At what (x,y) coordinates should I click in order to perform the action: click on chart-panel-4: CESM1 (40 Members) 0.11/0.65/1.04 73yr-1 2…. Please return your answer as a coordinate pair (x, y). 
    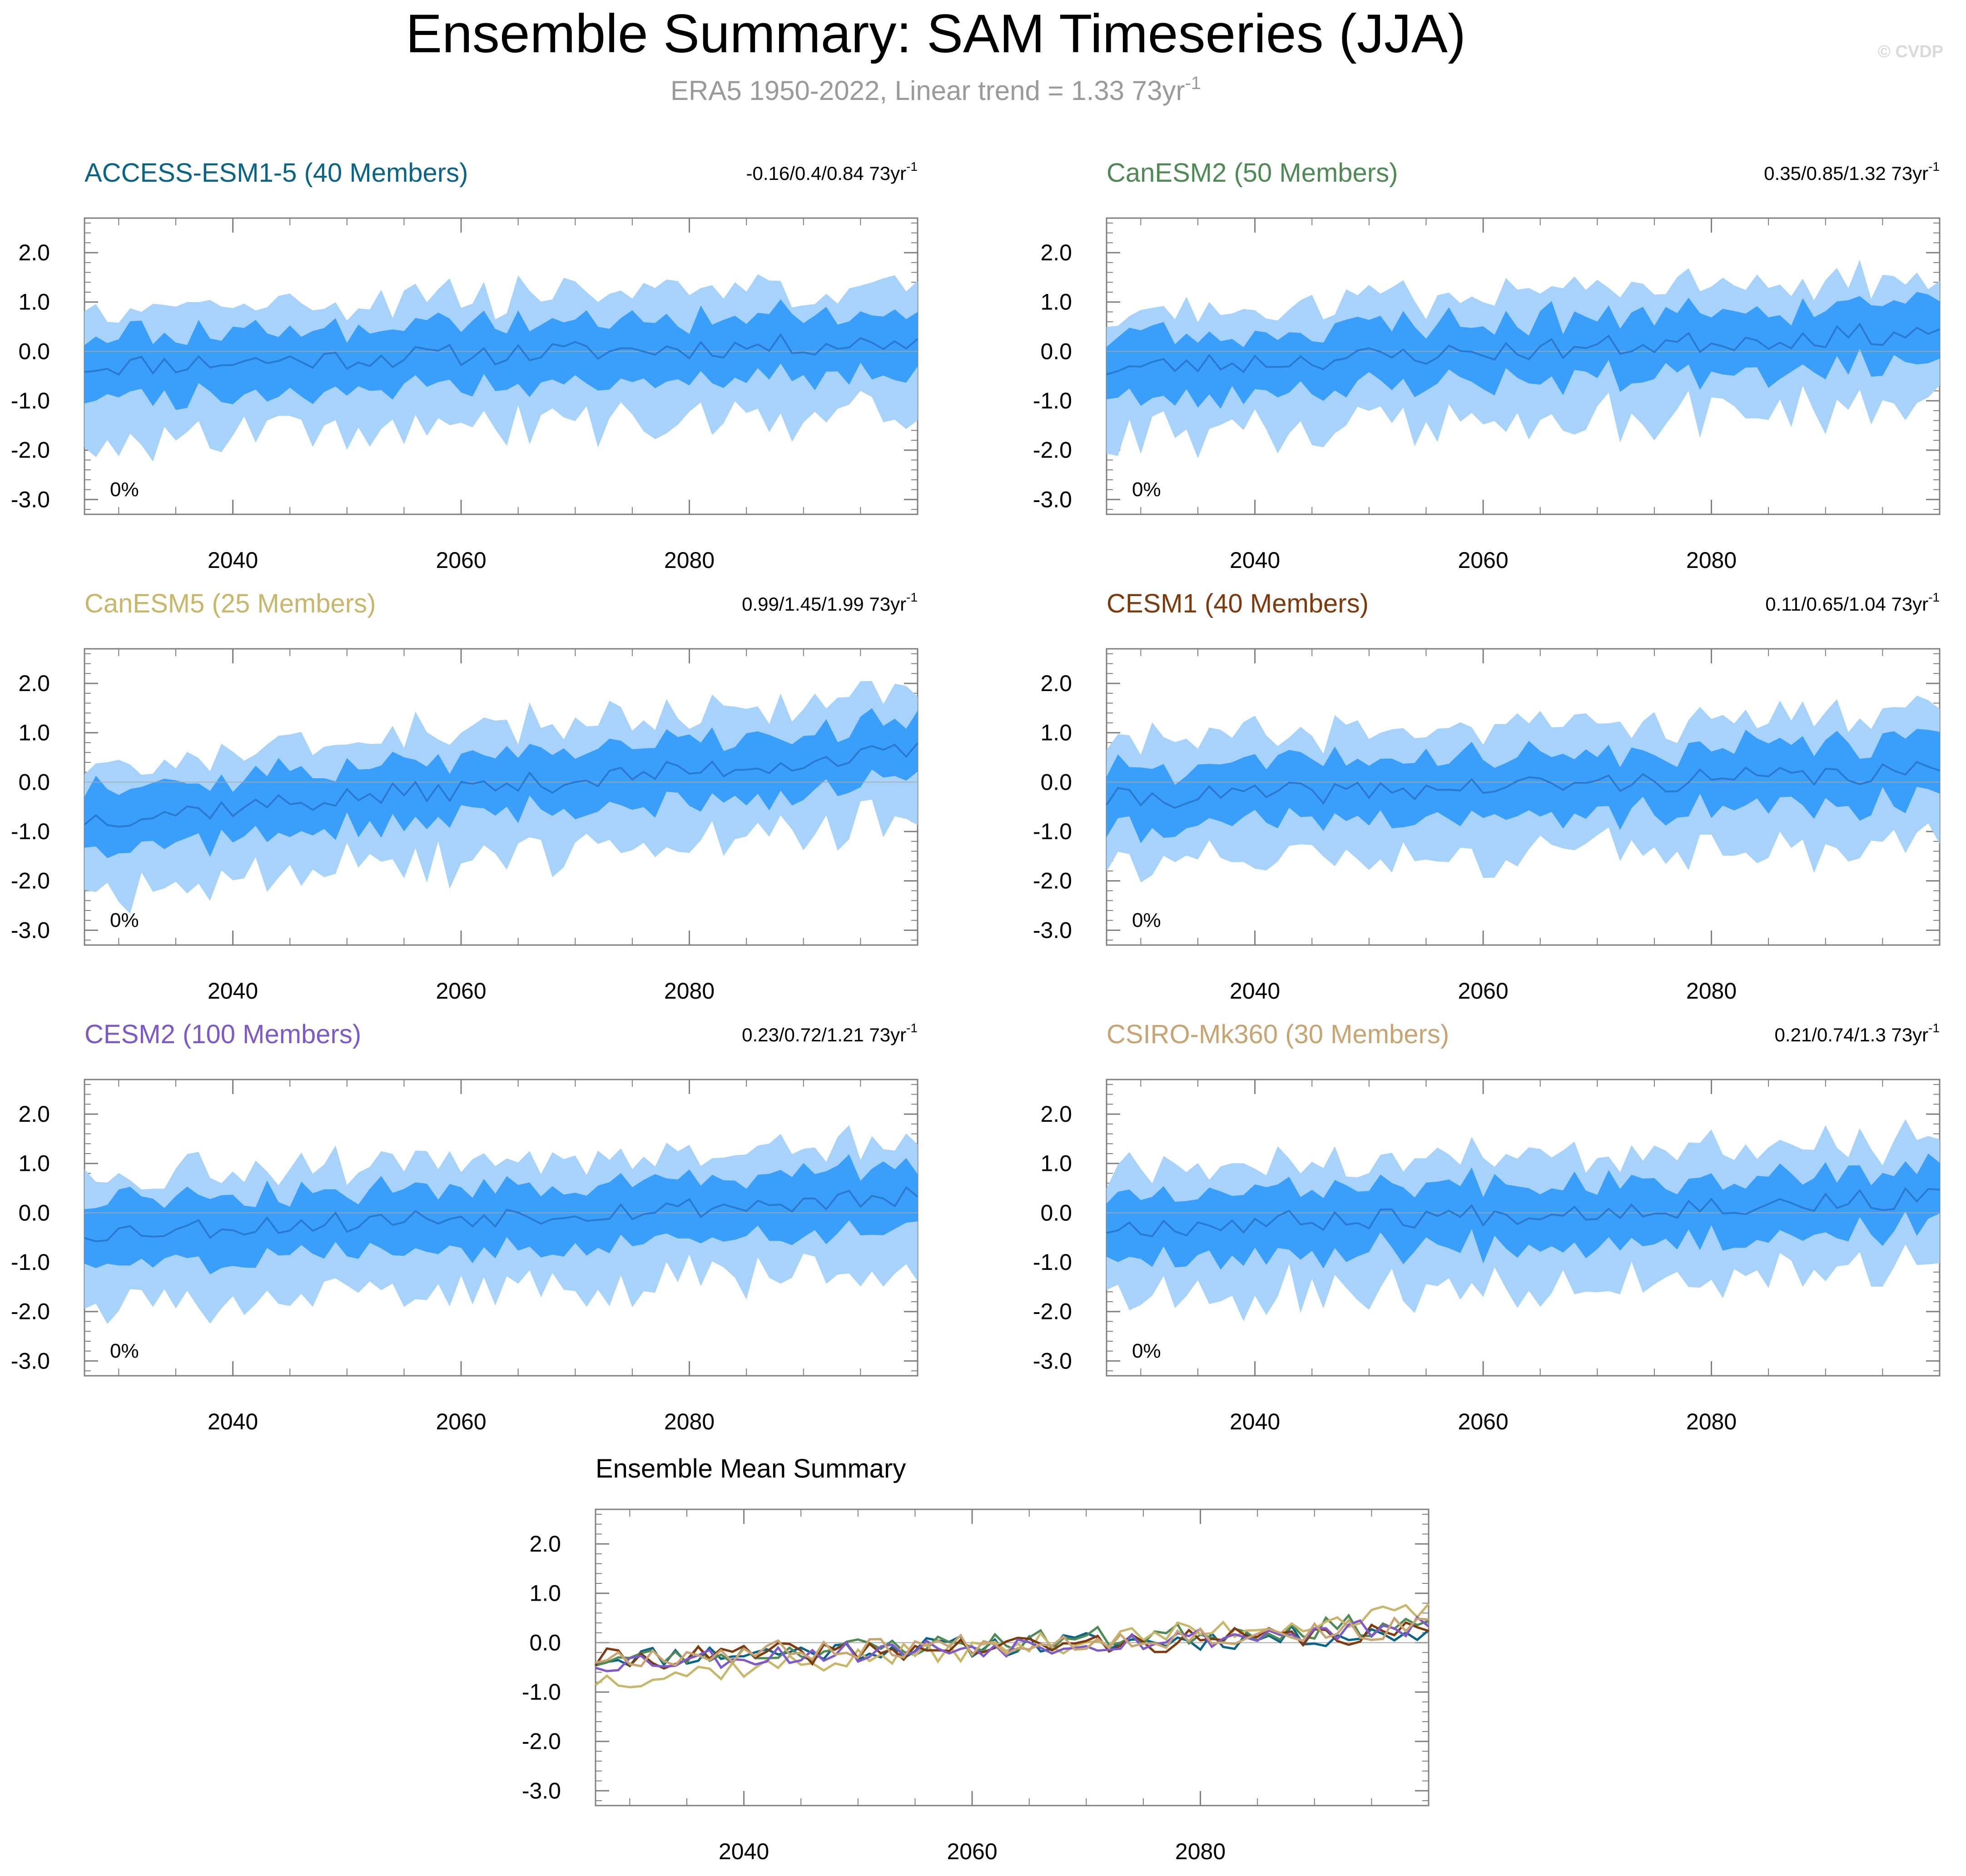
    Looking at the image, I should click on (1487, 797).